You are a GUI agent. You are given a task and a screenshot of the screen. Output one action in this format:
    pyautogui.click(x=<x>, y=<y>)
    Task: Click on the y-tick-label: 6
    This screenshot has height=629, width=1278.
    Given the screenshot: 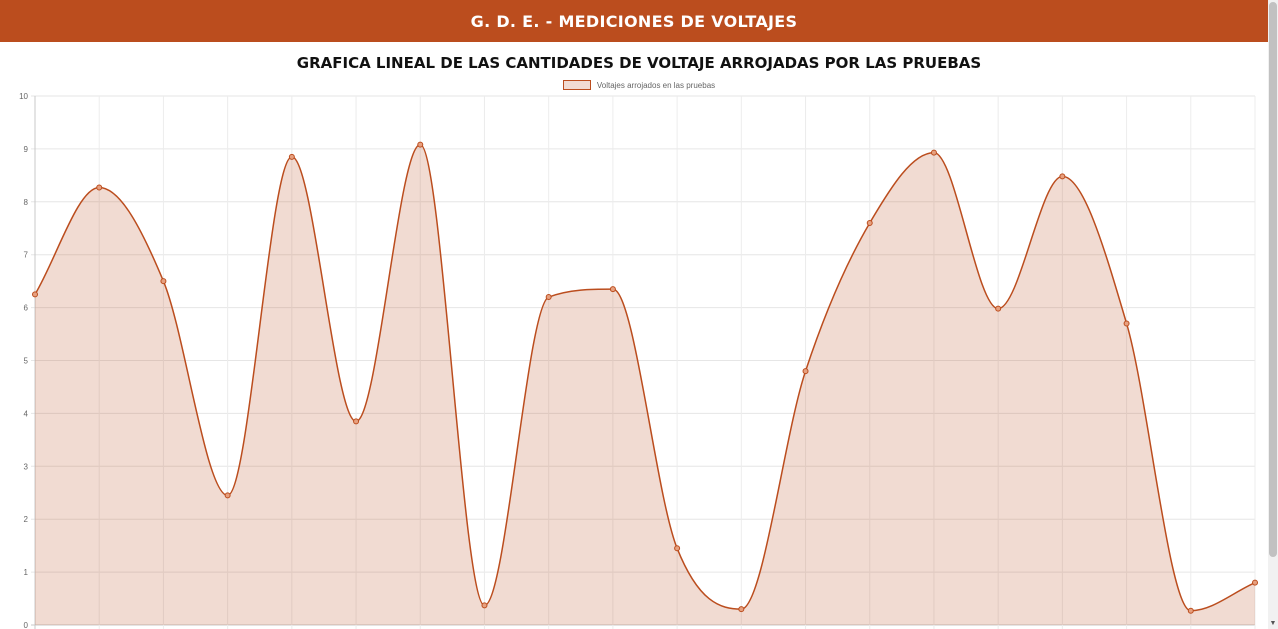 What is the action you would take?
    pyautogui.click(x=26, y=308)
    